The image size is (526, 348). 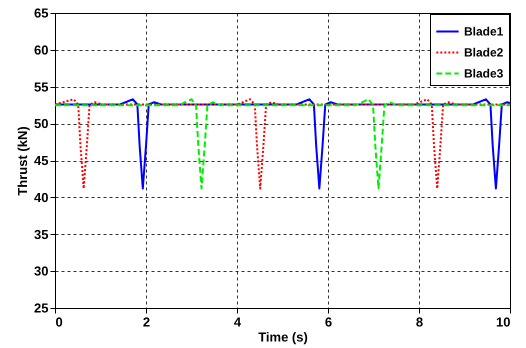 I want to click on y-tick-label: 65, so click(x=41, y=13).